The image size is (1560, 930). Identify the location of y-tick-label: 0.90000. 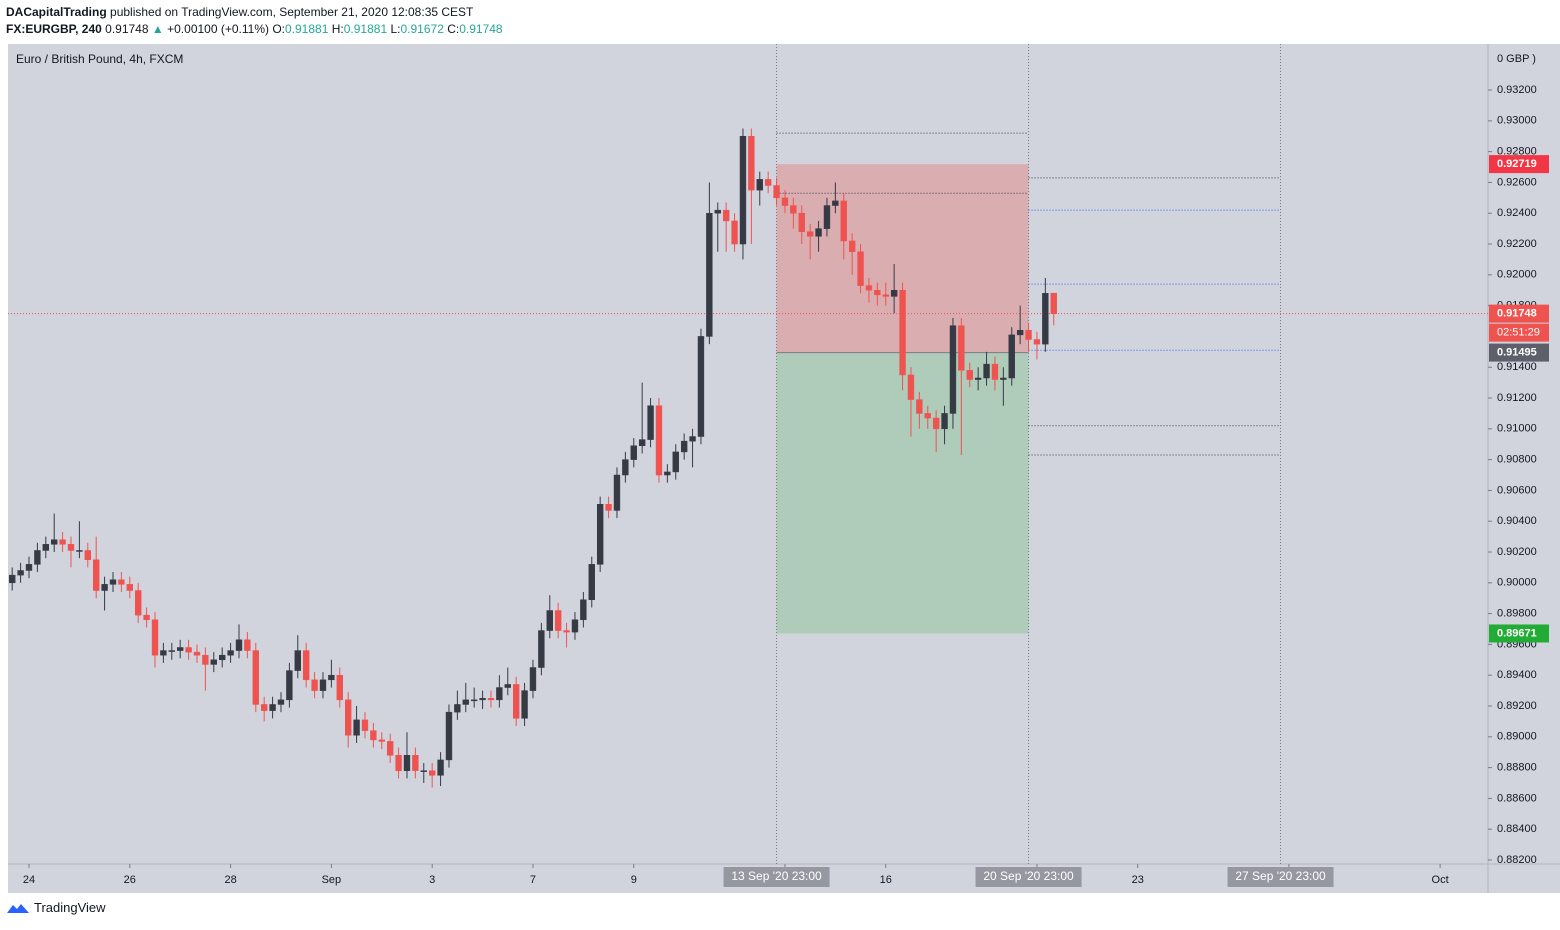
(1517, 583).